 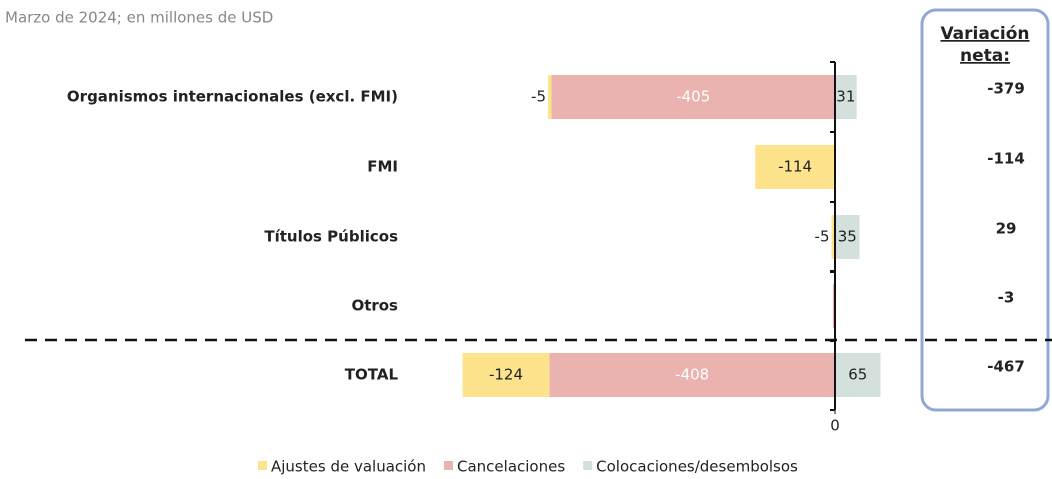 I want to click on subtitle: Marzo de 2024; en millones de USD, so click(x=139, y=18).